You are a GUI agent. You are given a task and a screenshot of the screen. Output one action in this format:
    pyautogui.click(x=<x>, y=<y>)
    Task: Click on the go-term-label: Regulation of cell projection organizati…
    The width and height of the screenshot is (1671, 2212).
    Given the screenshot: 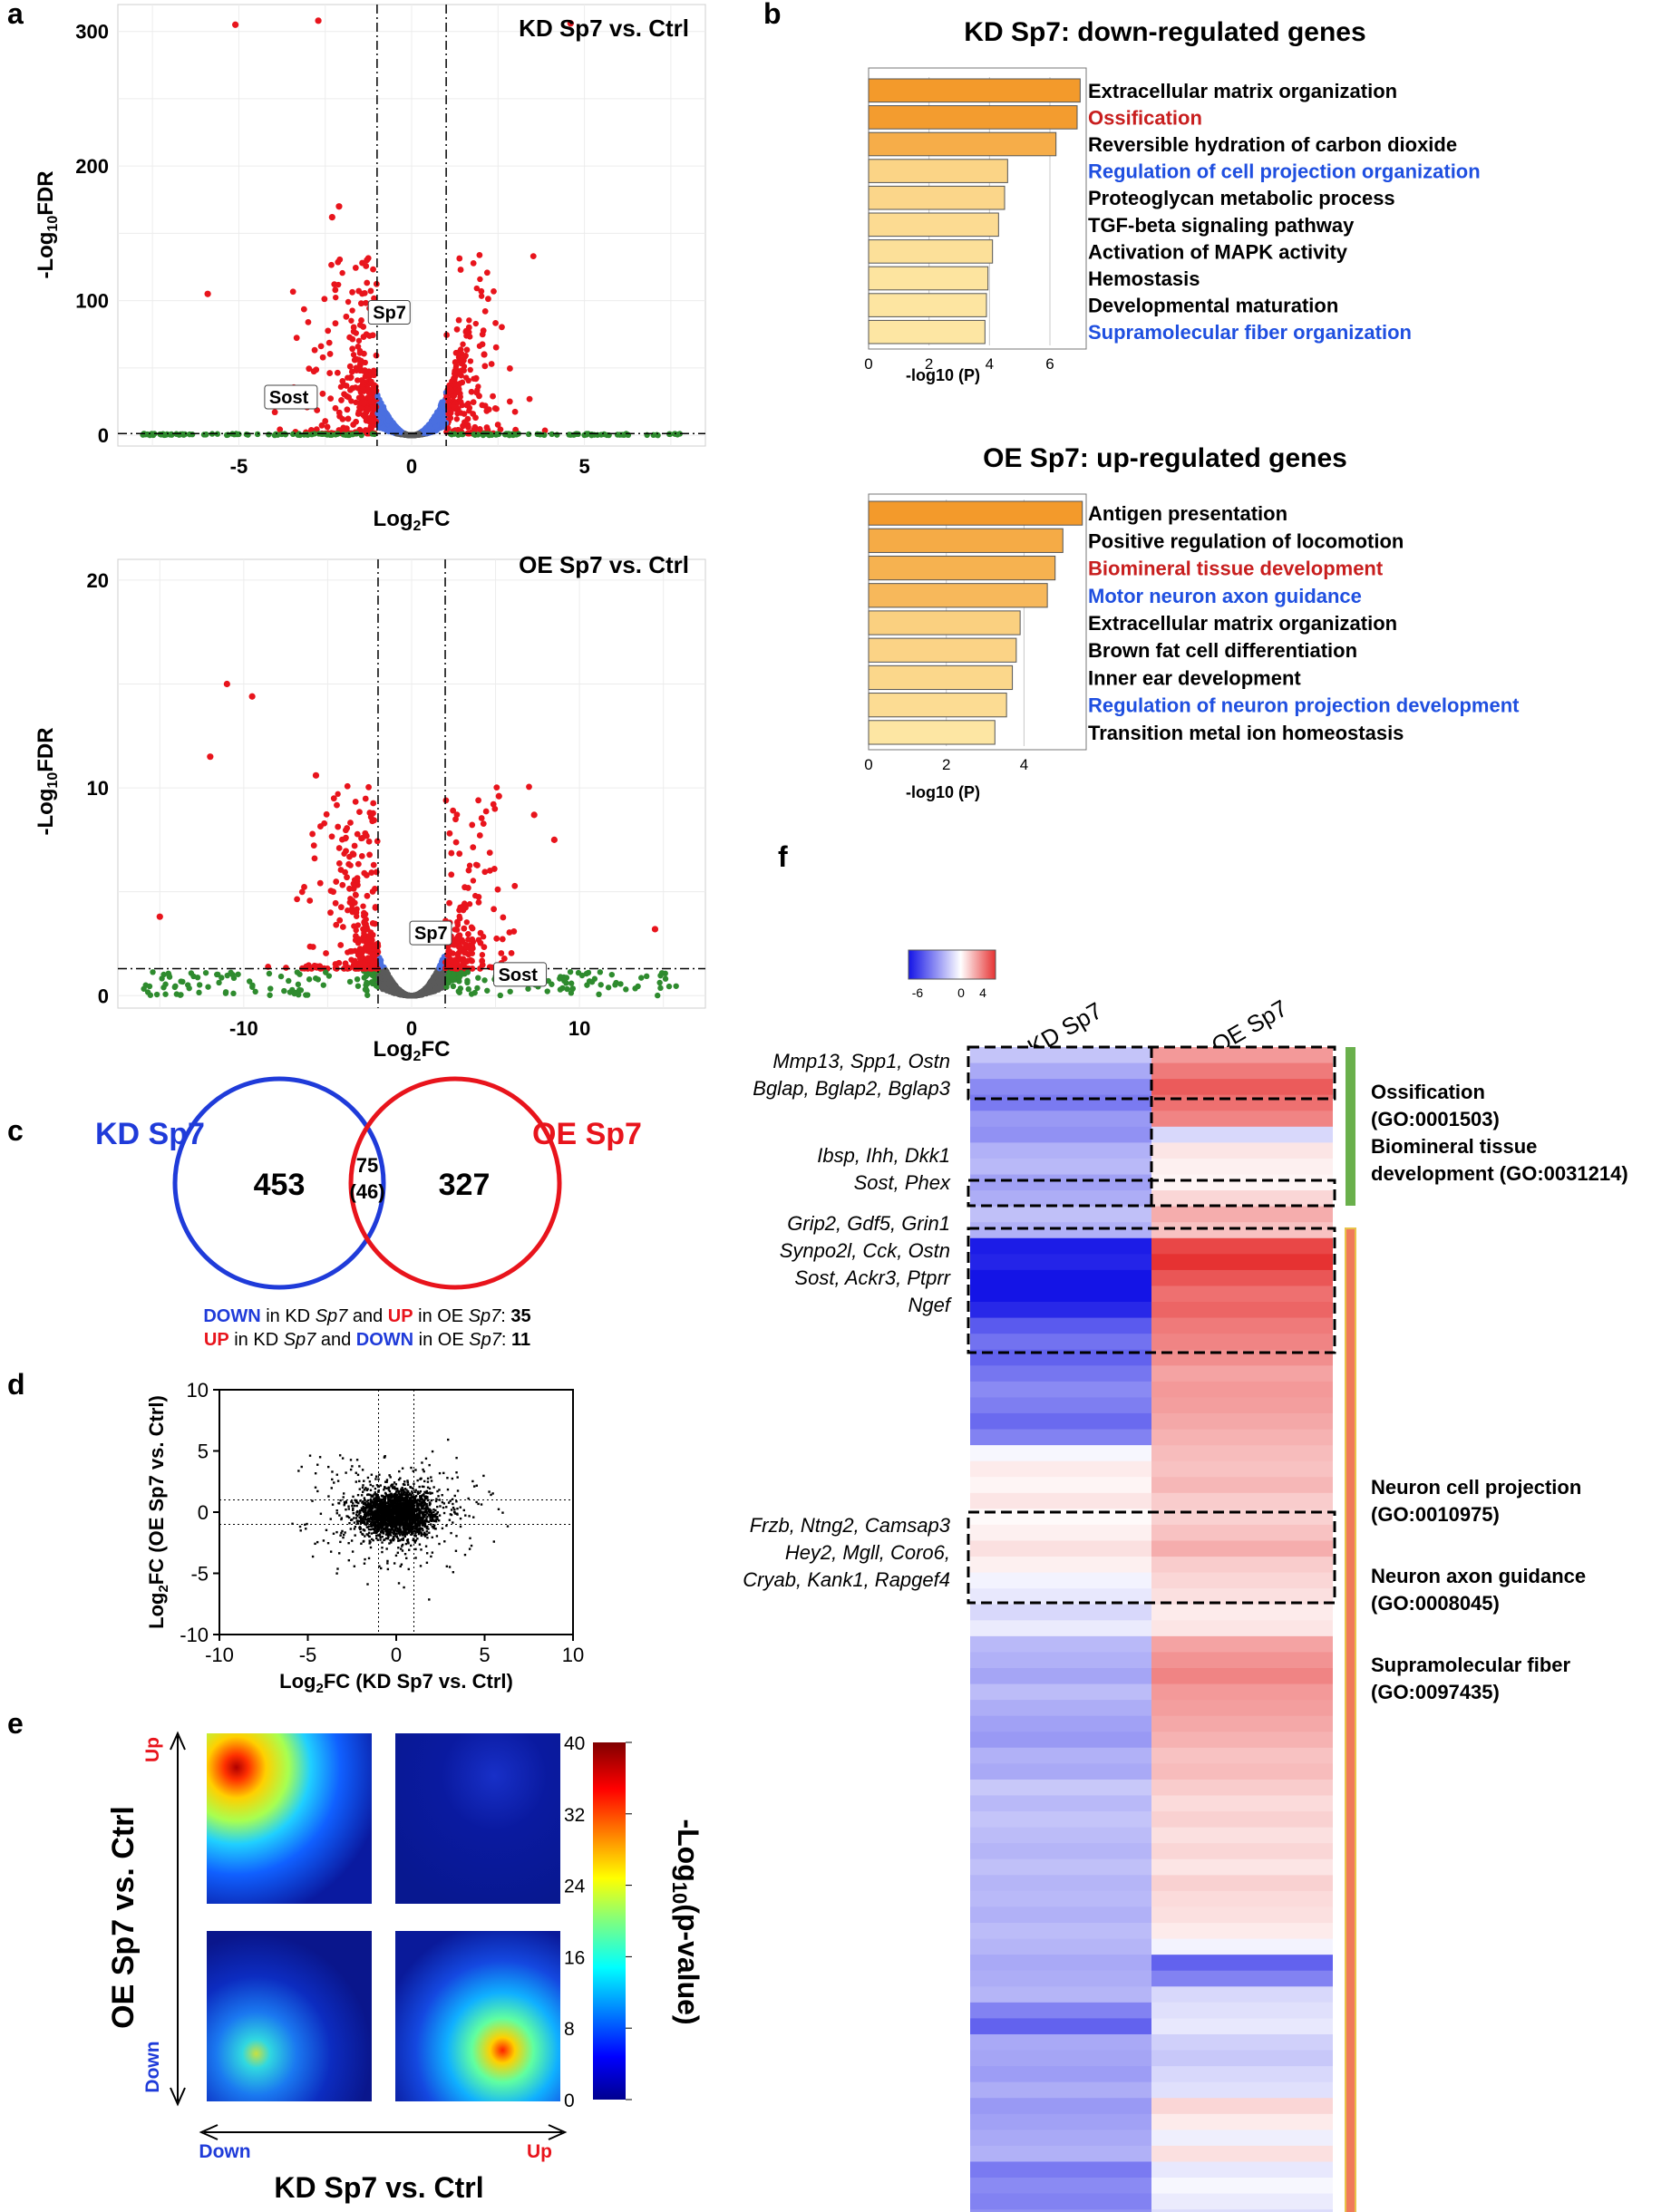 What is the action you would take?
    pyautogui.click(x=1285, y=171)
    